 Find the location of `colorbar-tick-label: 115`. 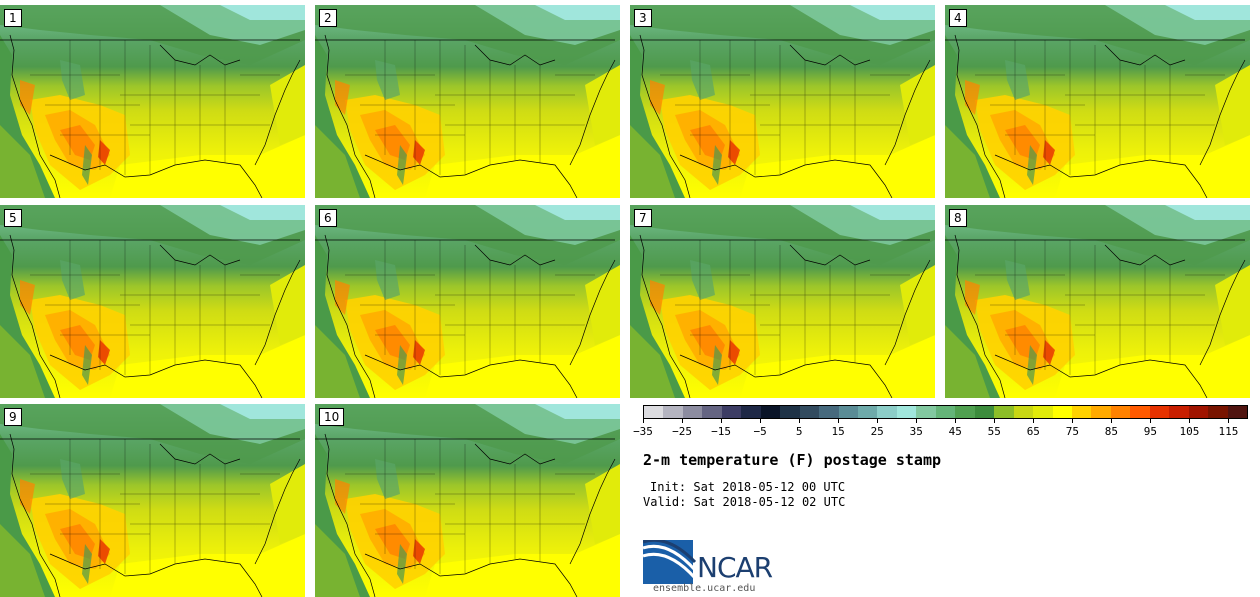

colorbar-tick-label: 115 is located at coordinates (1228, 431).